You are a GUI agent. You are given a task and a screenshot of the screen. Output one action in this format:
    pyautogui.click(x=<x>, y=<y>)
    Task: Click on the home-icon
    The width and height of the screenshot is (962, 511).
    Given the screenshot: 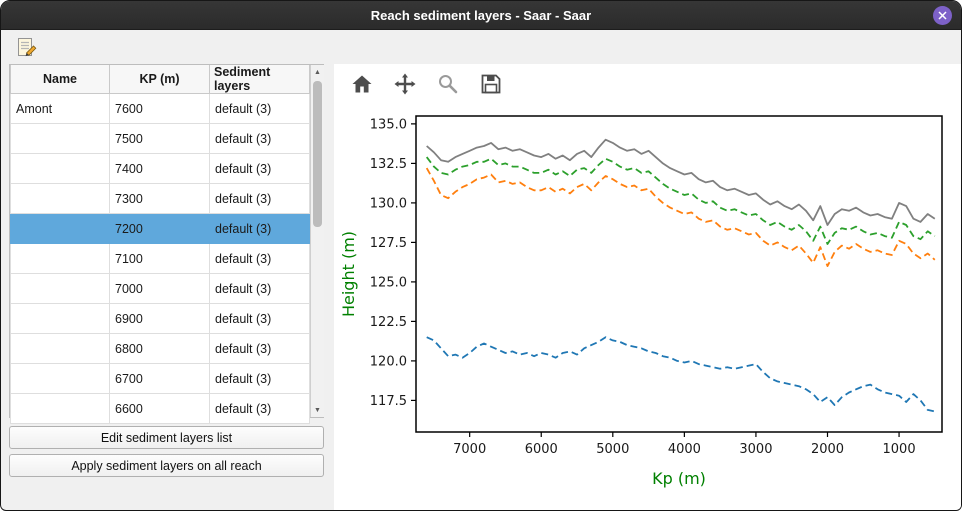 What is the action you would take?
    pyautogui.click(x=362, y=84)
    